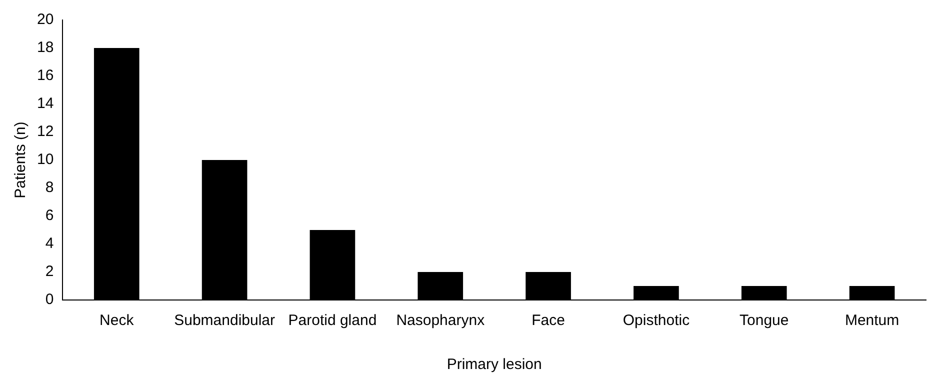 The image size is (944, 386). I want to click on y-tick-label: 16, so click(45, 75).